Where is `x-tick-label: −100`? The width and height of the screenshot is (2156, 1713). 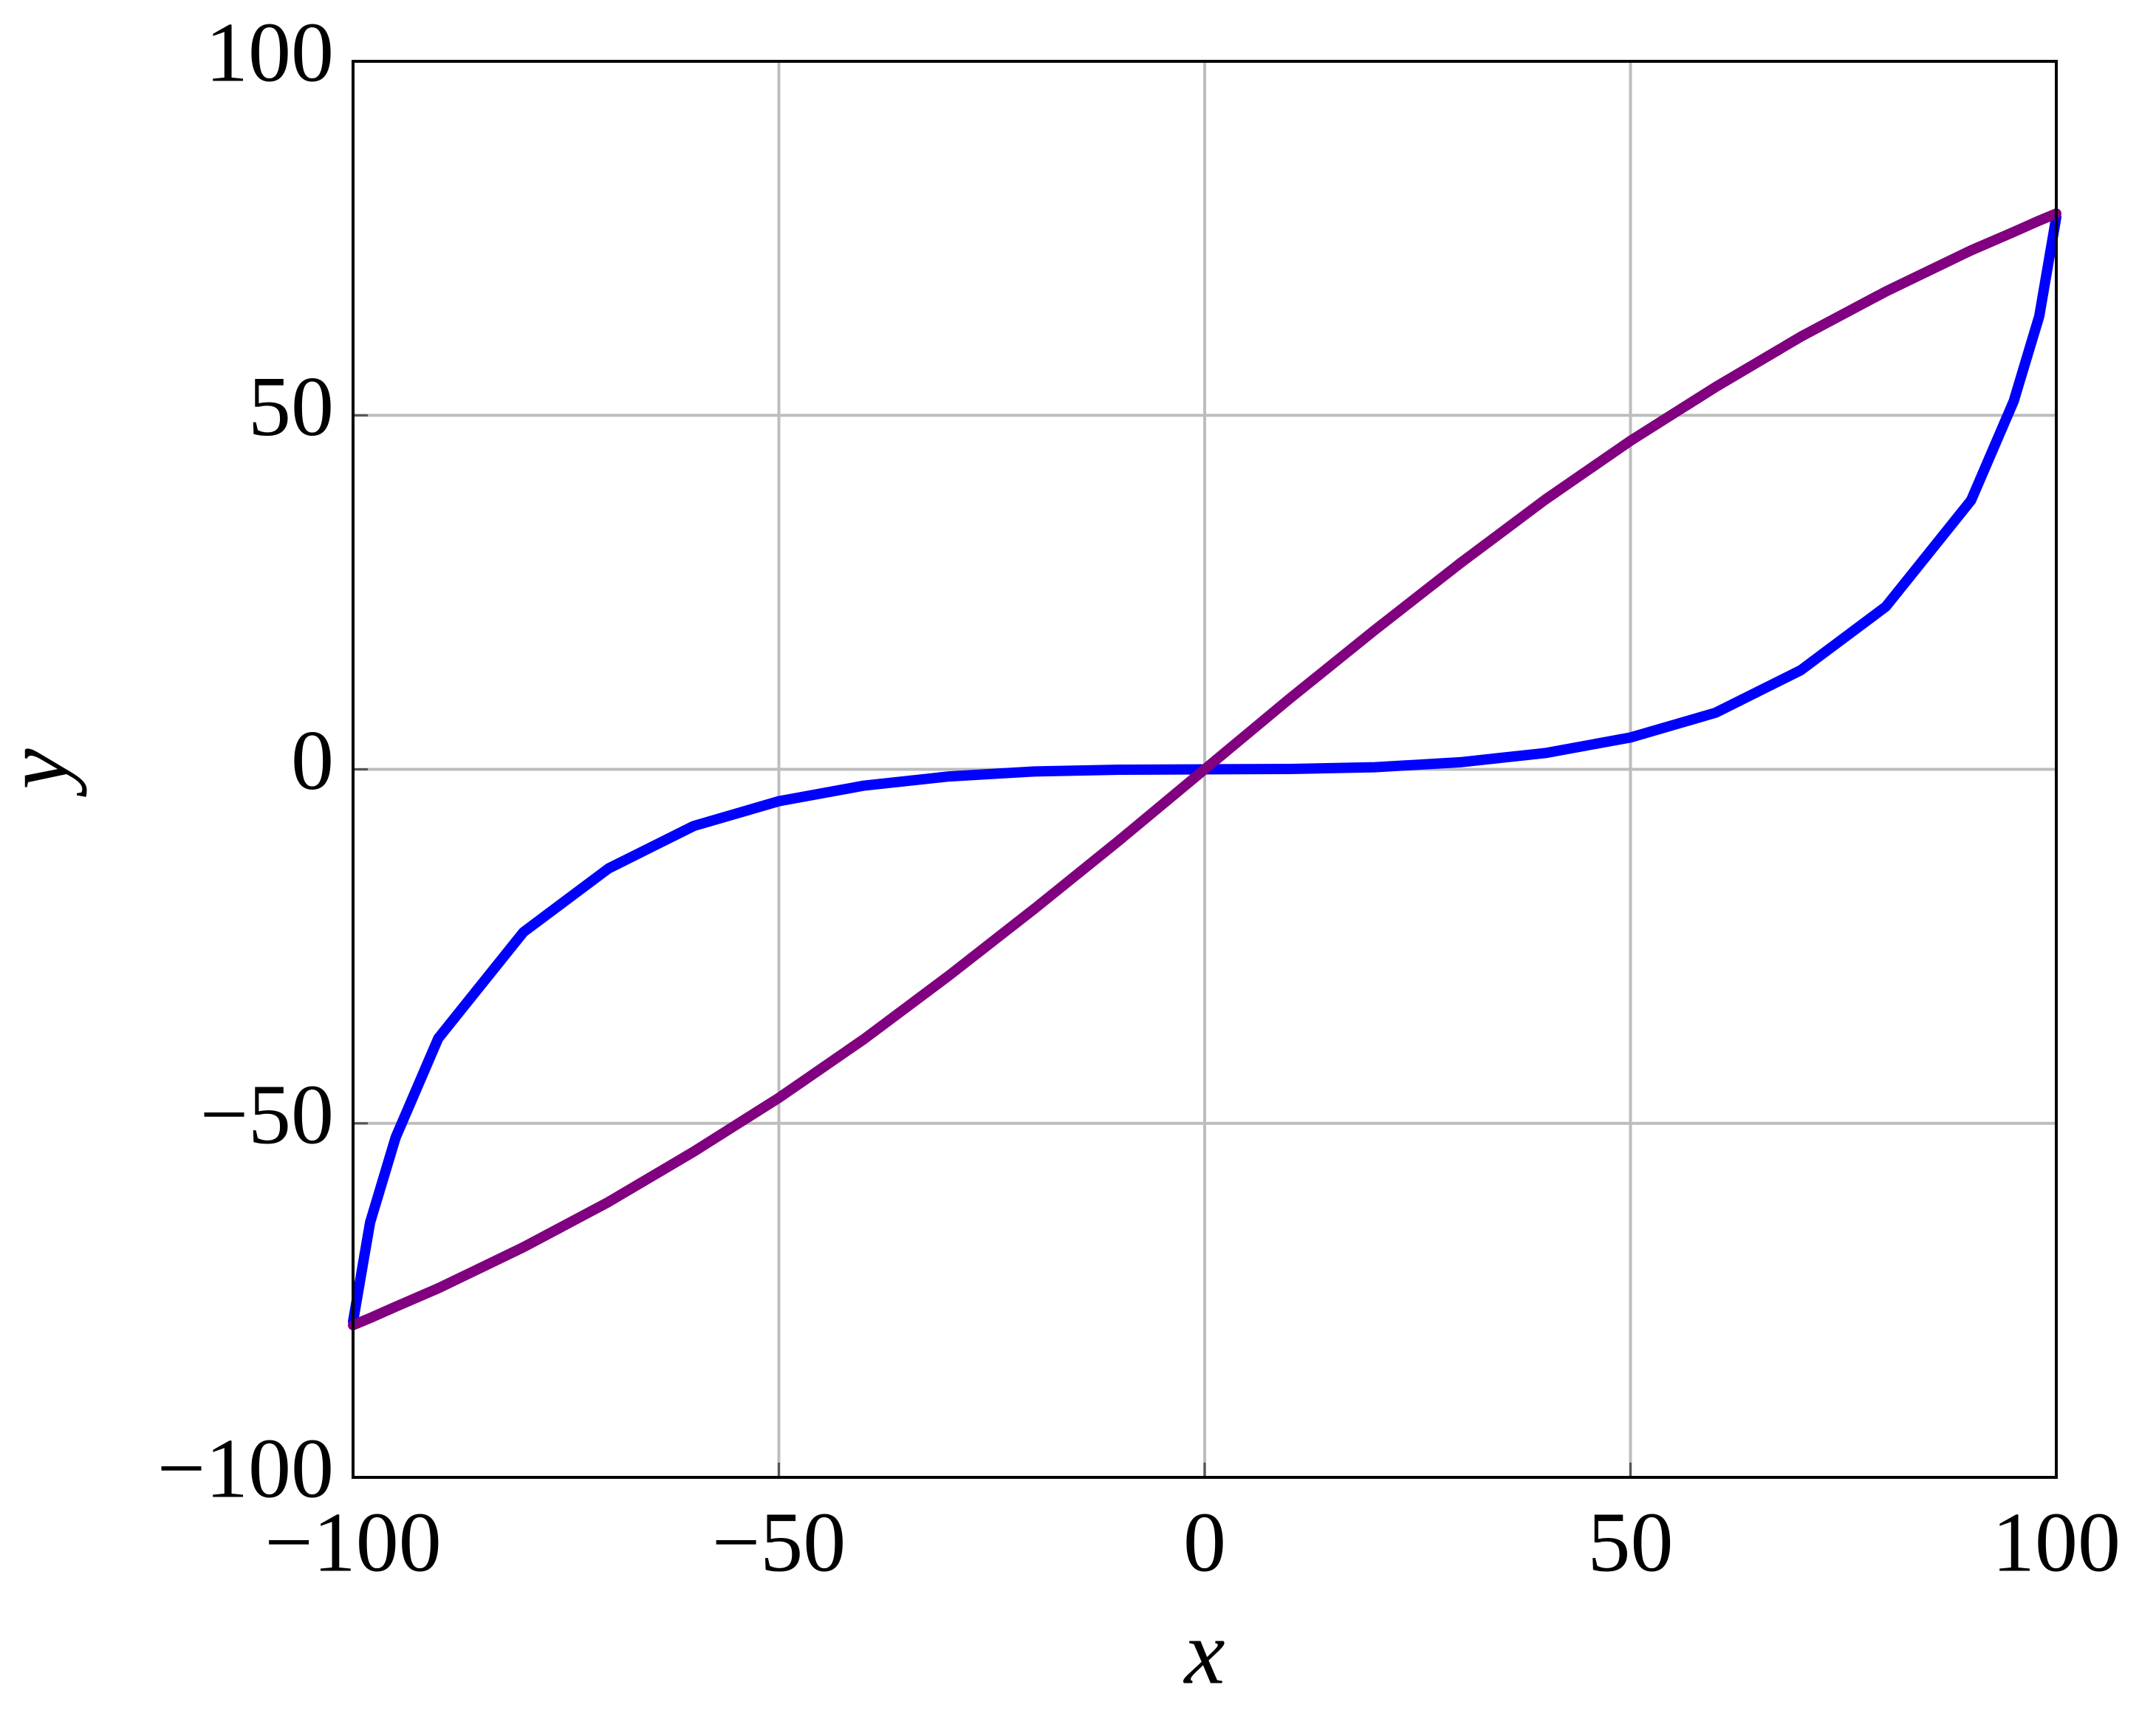 x-tick-label: −100 is located at coordinates (352, 1543).